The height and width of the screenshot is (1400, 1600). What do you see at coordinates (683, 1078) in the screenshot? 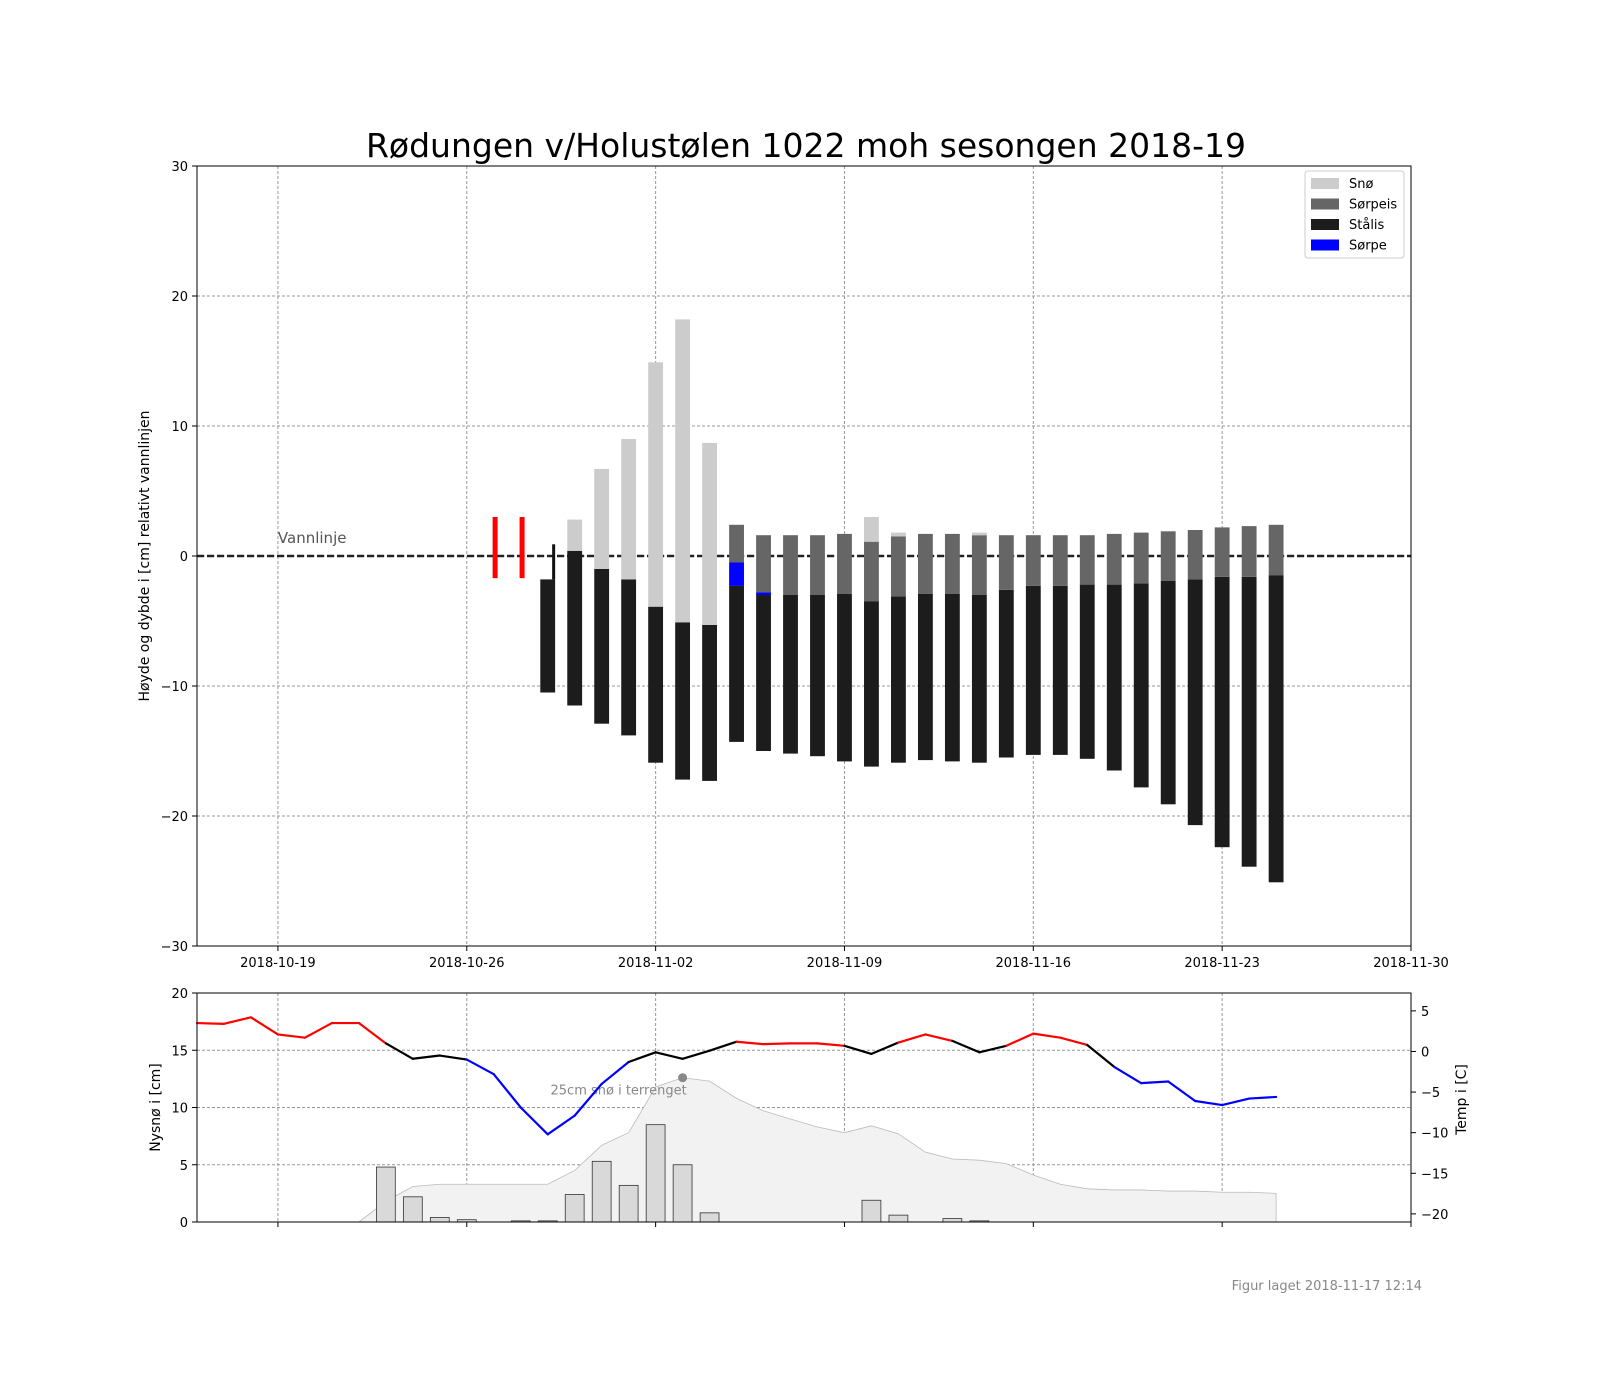
I see `snow-annotation-dot` at bounding box center [683, 1078].